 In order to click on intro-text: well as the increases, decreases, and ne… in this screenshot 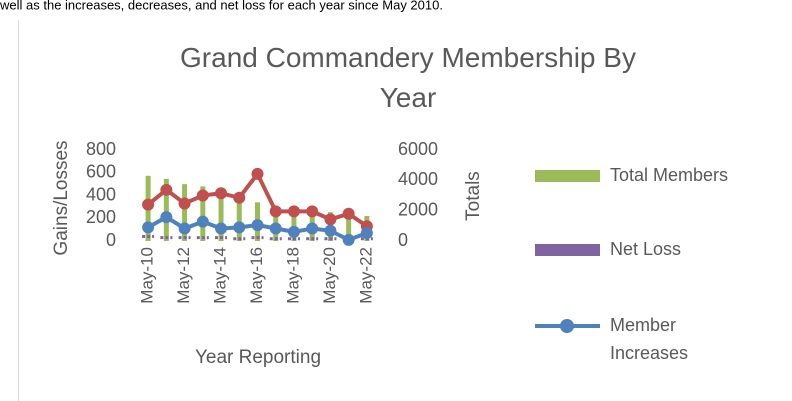, I will do `click(221, 6)`.